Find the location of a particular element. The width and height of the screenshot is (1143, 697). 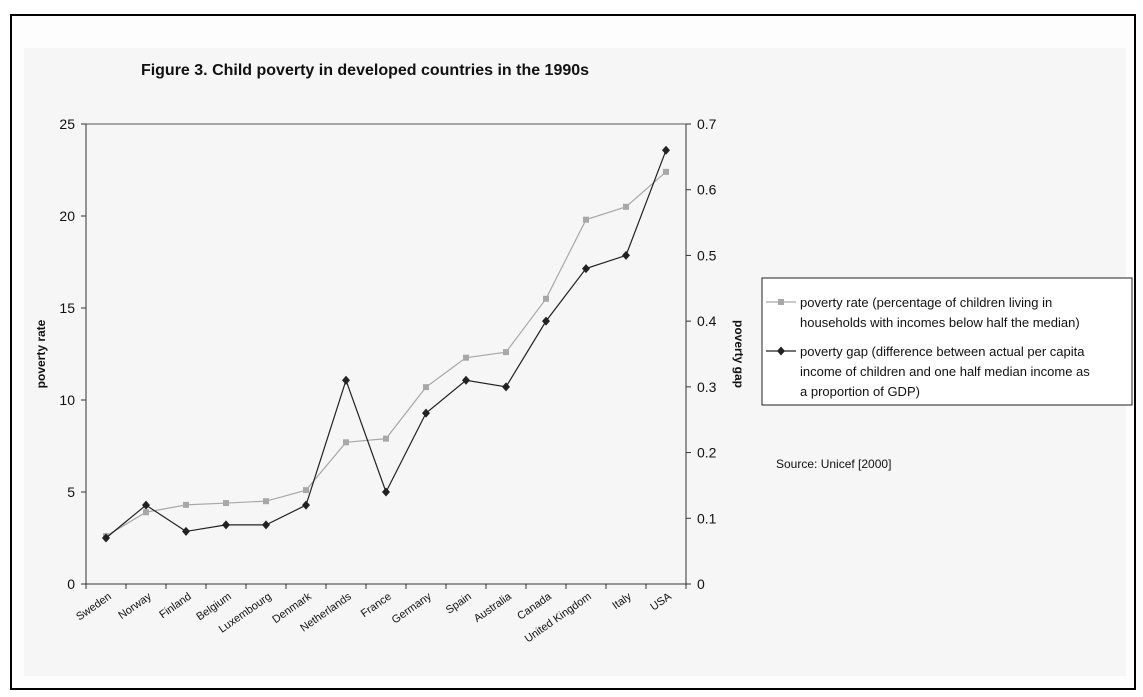

y-tick-label: 25 is located at coordinates (67, 124).